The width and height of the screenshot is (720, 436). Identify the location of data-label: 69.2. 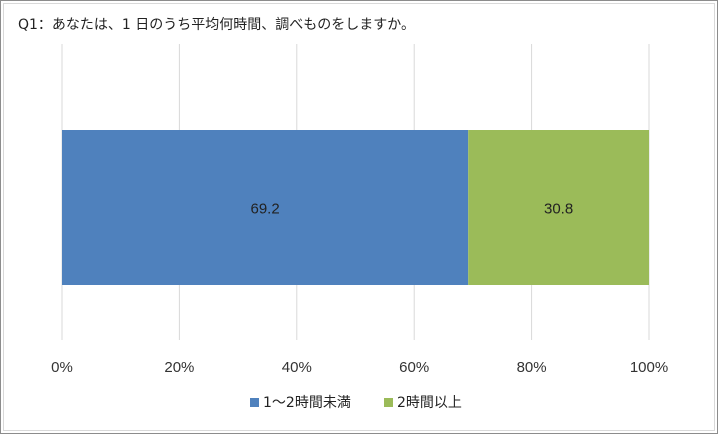
(265, 209).